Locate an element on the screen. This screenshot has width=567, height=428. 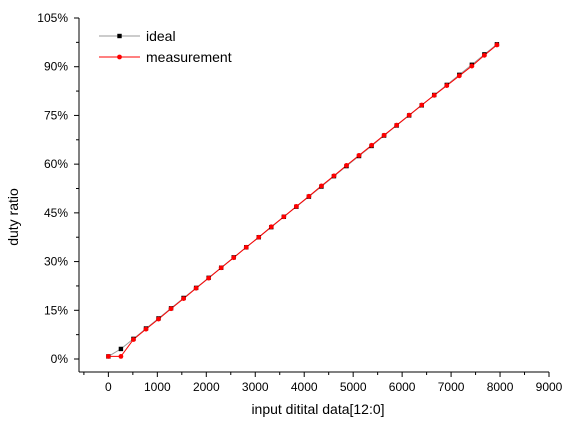
legend-marker-ideal is located at coordinates (119, 36).